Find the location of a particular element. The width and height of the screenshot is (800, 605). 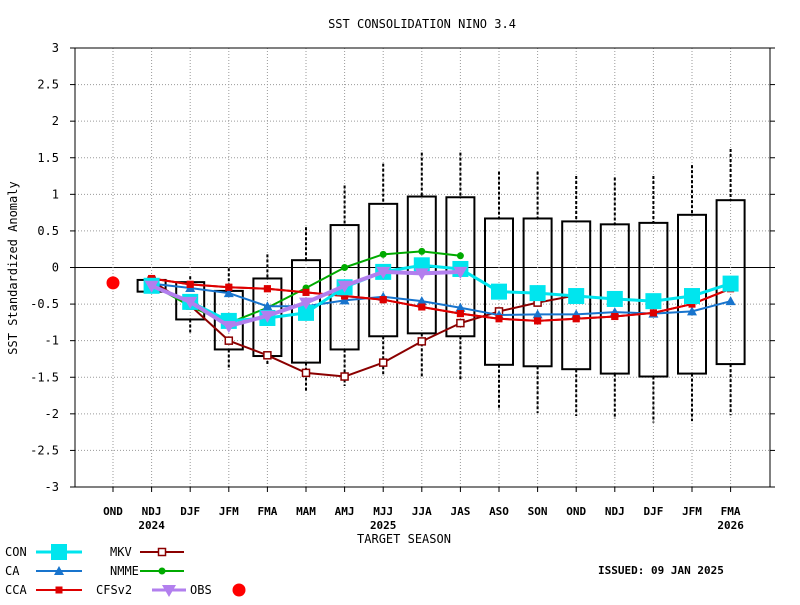

x-tick-label: MJJ is located at coordinates (383, 511).